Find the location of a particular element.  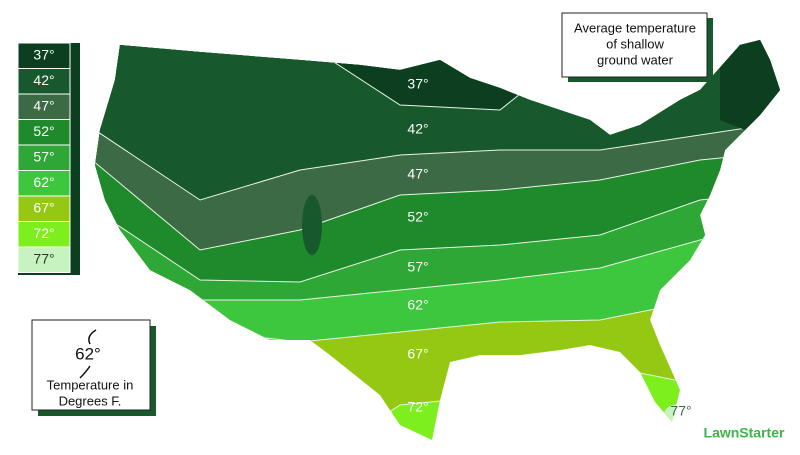

zone-label: 67° is located at coordinates (417, 354).